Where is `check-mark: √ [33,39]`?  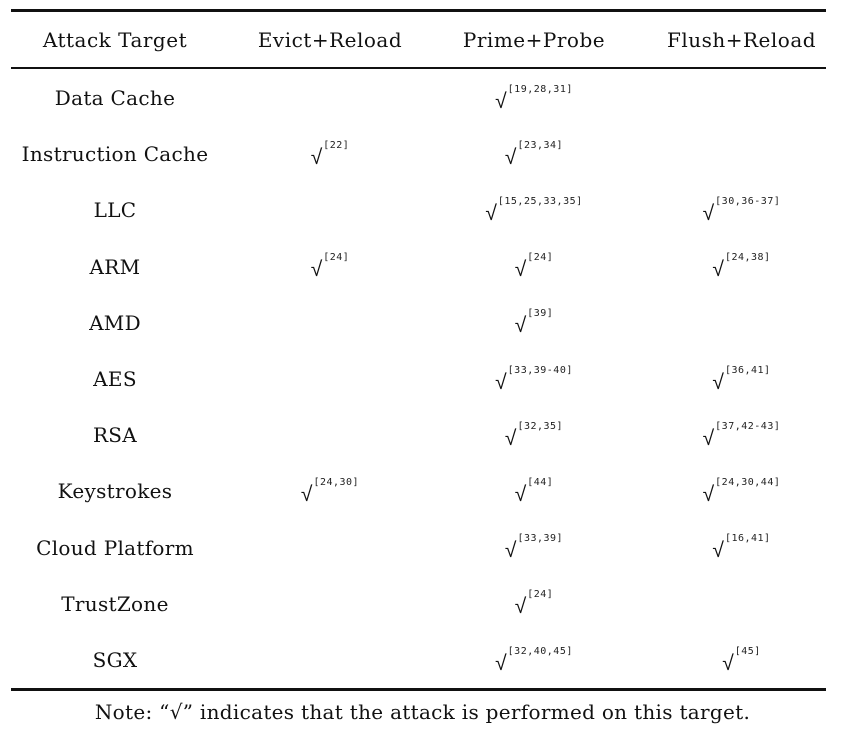 check-mark: √ [33,39] is located at coordinates (534, 547).